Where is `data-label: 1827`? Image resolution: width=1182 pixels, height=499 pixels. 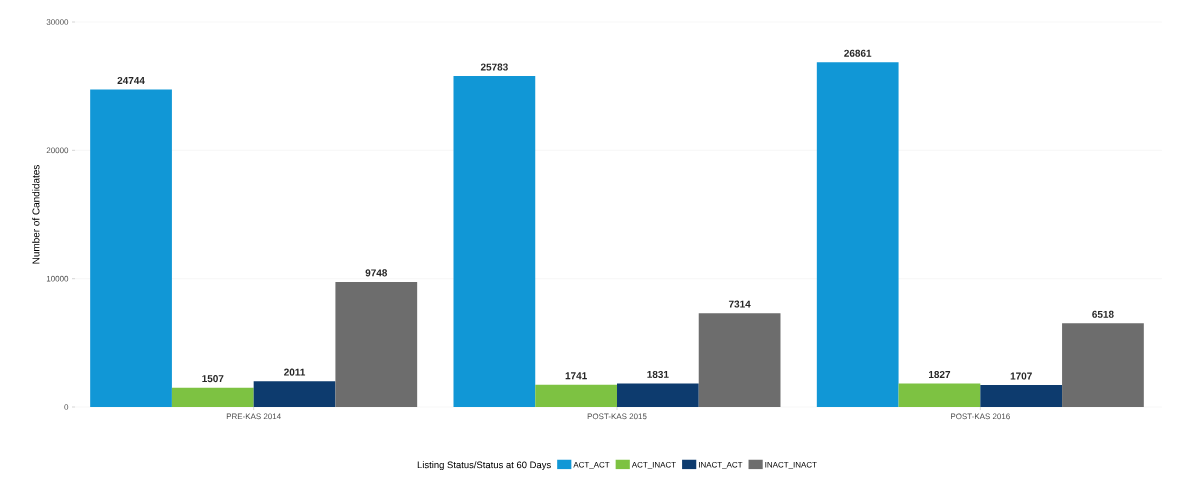 data-label: 1827 is located at coordinates (939, 374).